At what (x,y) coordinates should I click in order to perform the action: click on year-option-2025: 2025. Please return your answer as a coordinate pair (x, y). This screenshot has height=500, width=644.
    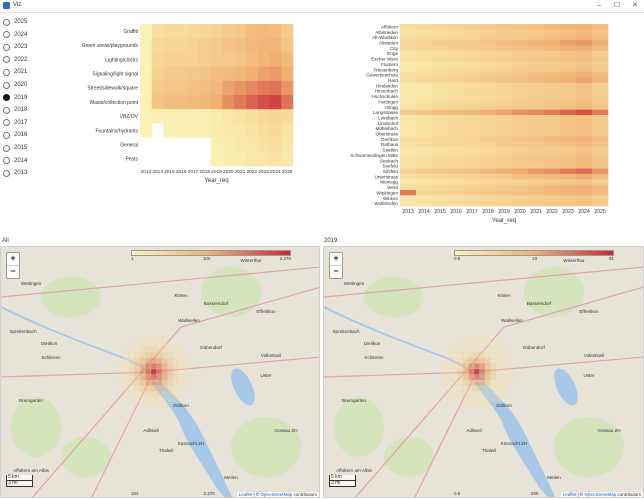
    Looking at the image, I should click on (15, 22).